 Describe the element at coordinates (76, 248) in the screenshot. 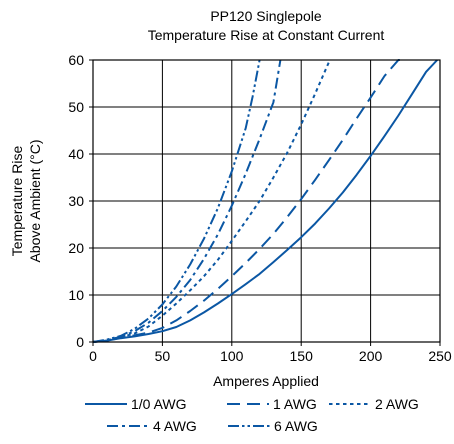

I see `y-tick-label: 20` at that location.